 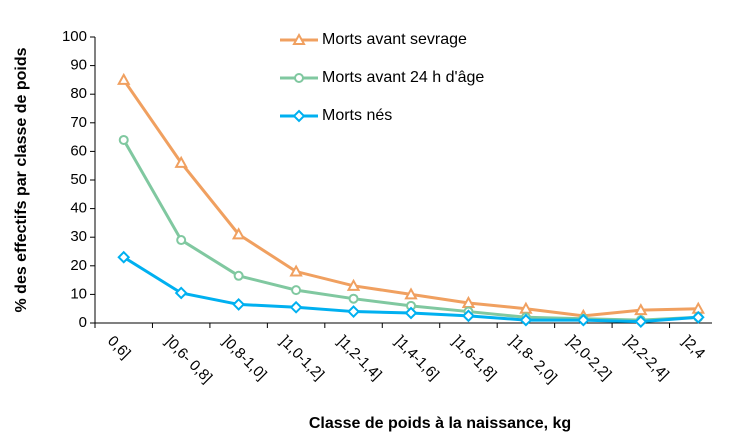 What do you see at coordinates (416, 358) in the screenshot?
I see `x-tick-label: ]1,4-1,6]` at bounding box center [416, 358].